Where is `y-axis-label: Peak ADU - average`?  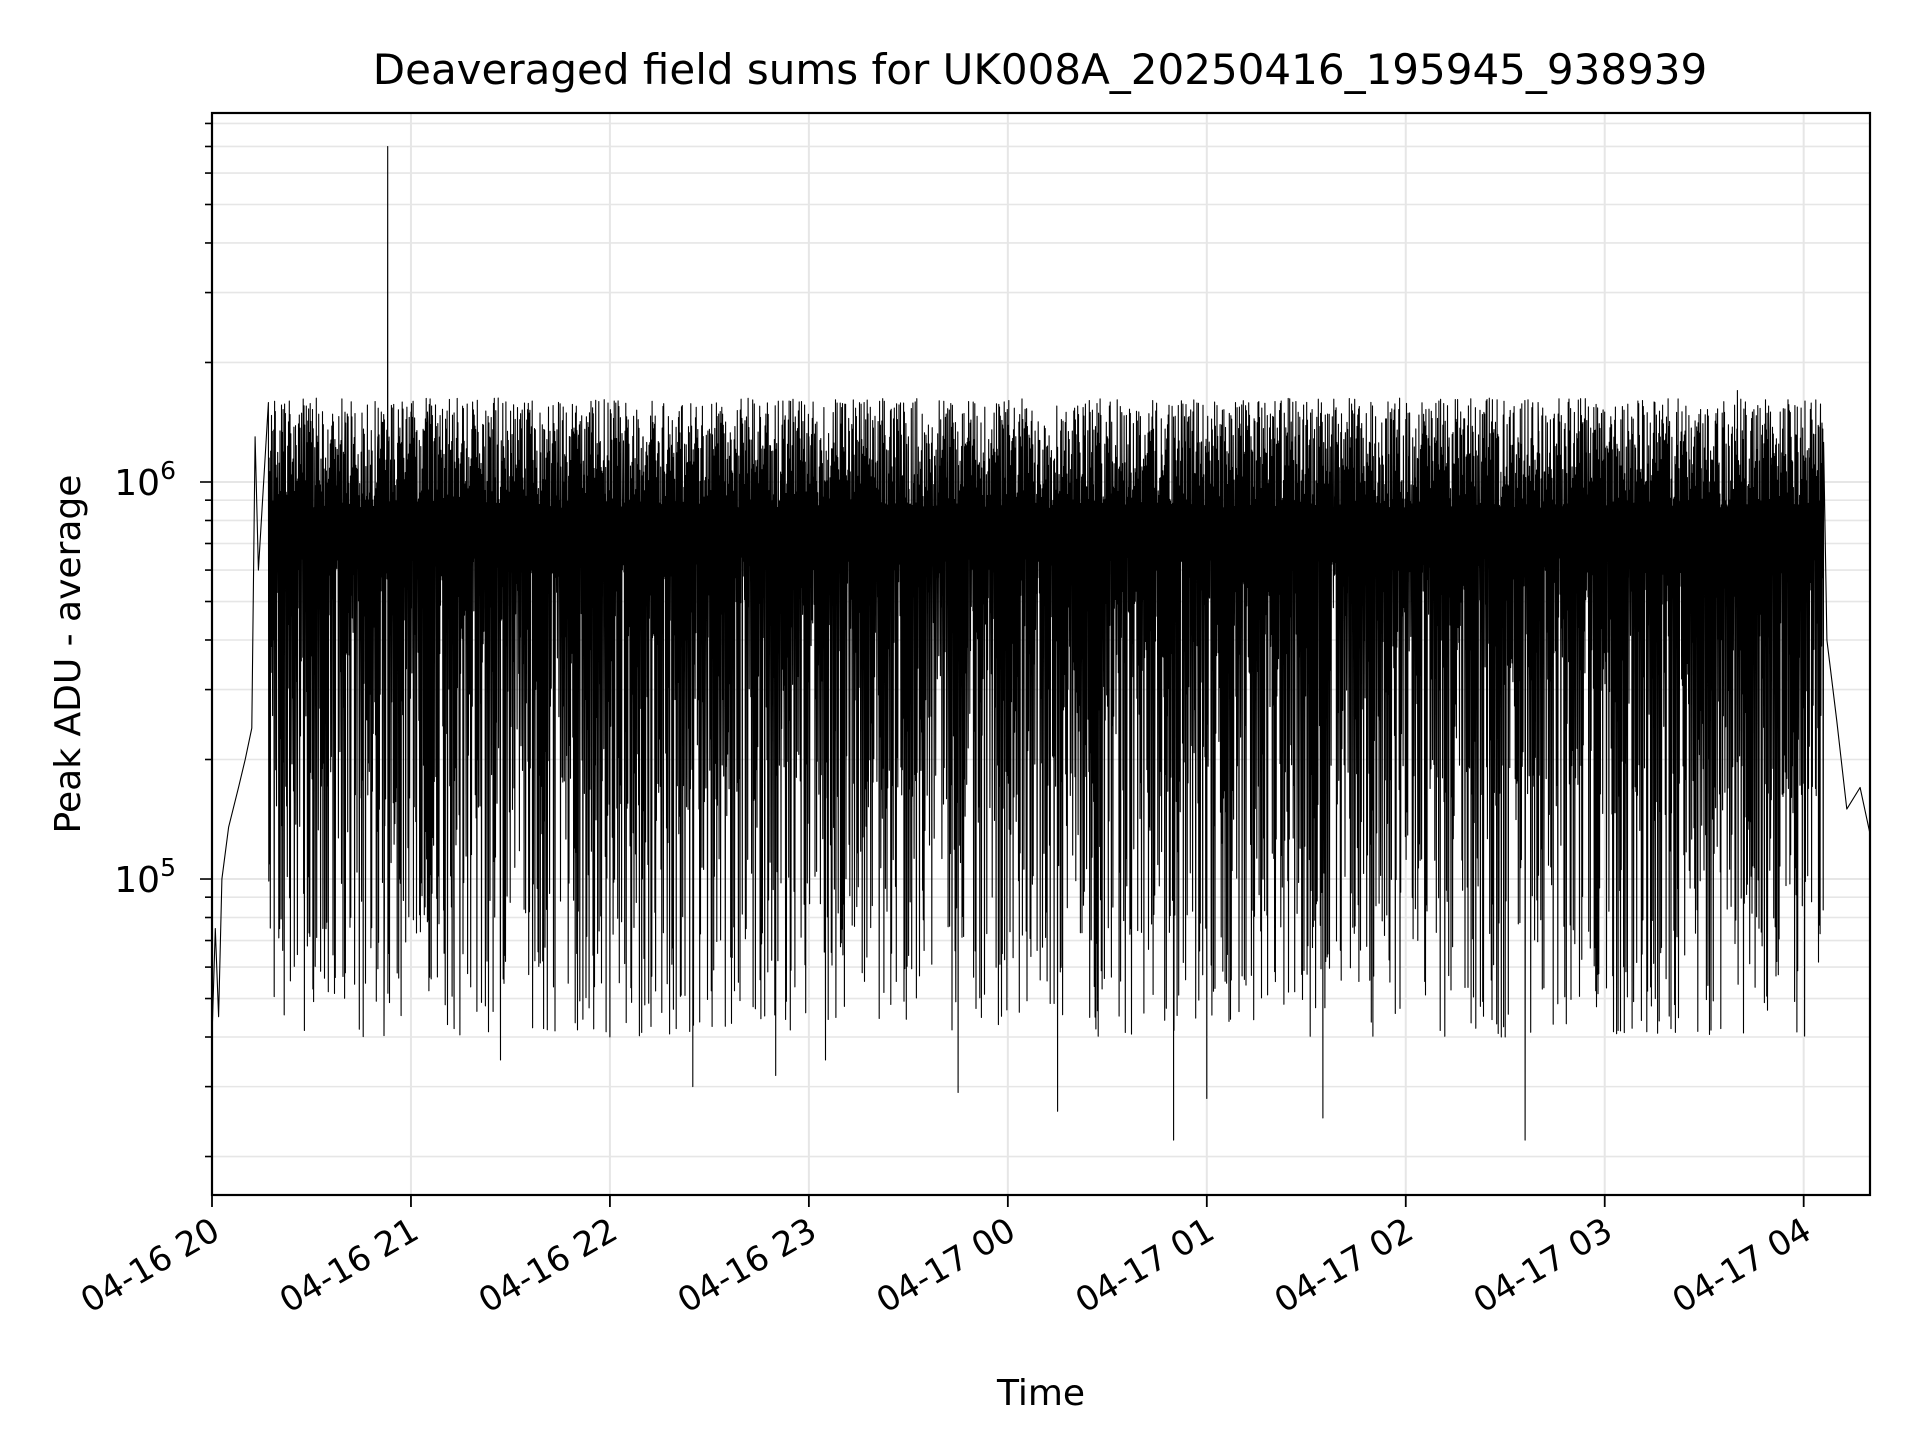
y-axis-label: Peak ADU - average is located at coordinates (68, 654).